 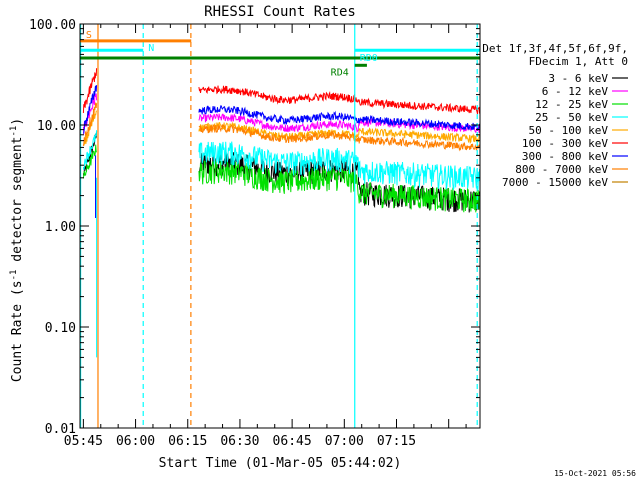 I want to click on x-tick-label: 06:00, so click(x=135, y=441).